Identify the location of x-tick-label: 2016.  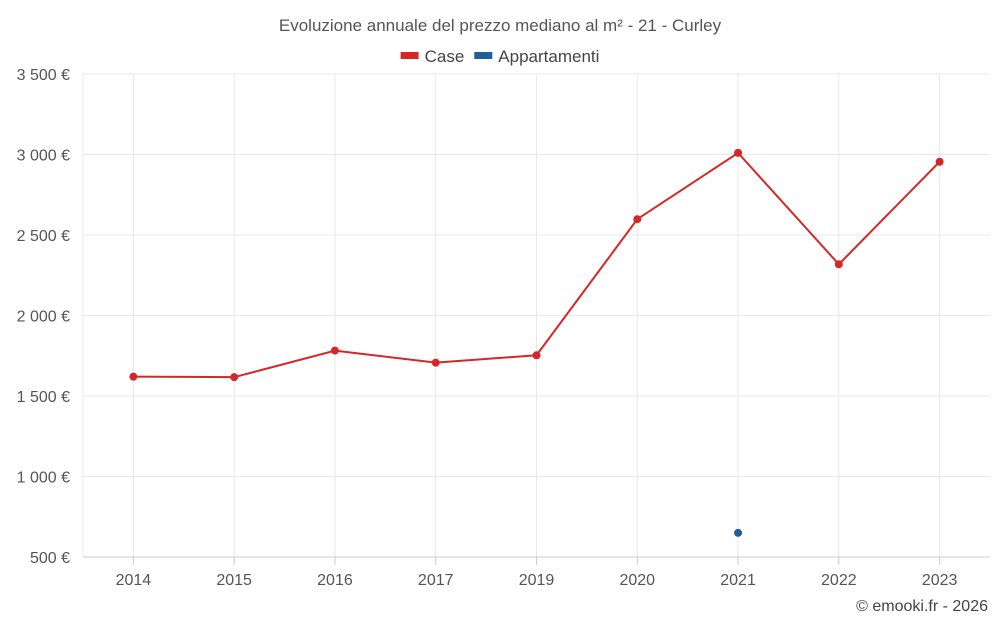
(335, 580).